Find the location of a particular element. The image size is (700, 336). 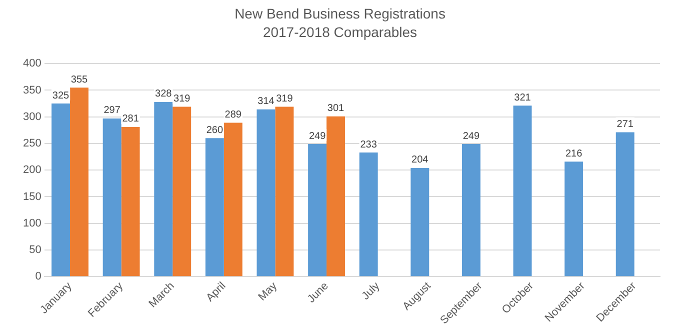

y-tick-label: 200 is located at coordinates (32, 170).